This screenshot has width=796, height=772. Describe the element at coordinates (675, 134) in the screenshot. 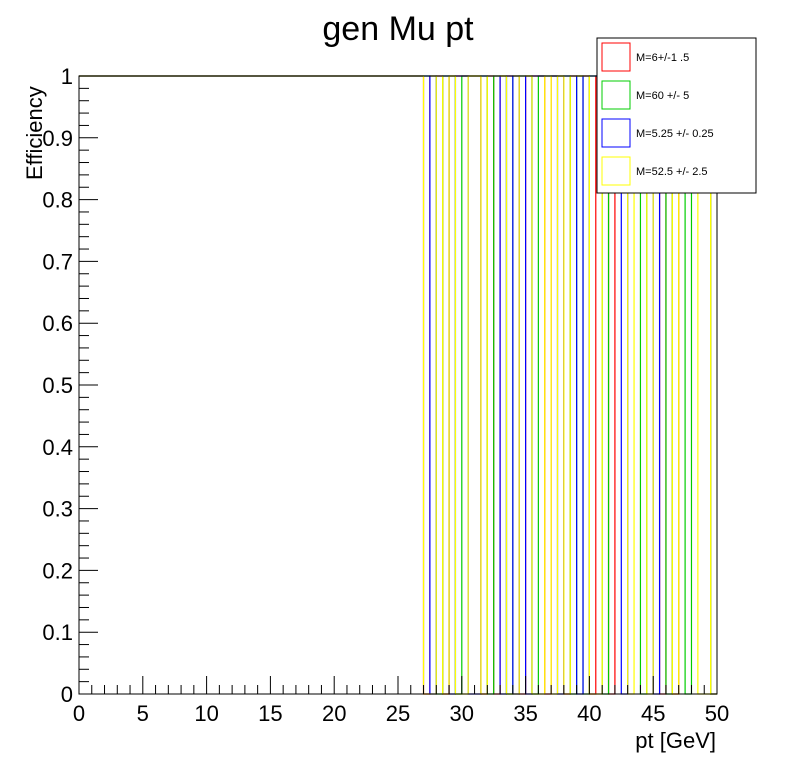

I see `legend-label-3: M=5.25 +/- 0.25` at that location.